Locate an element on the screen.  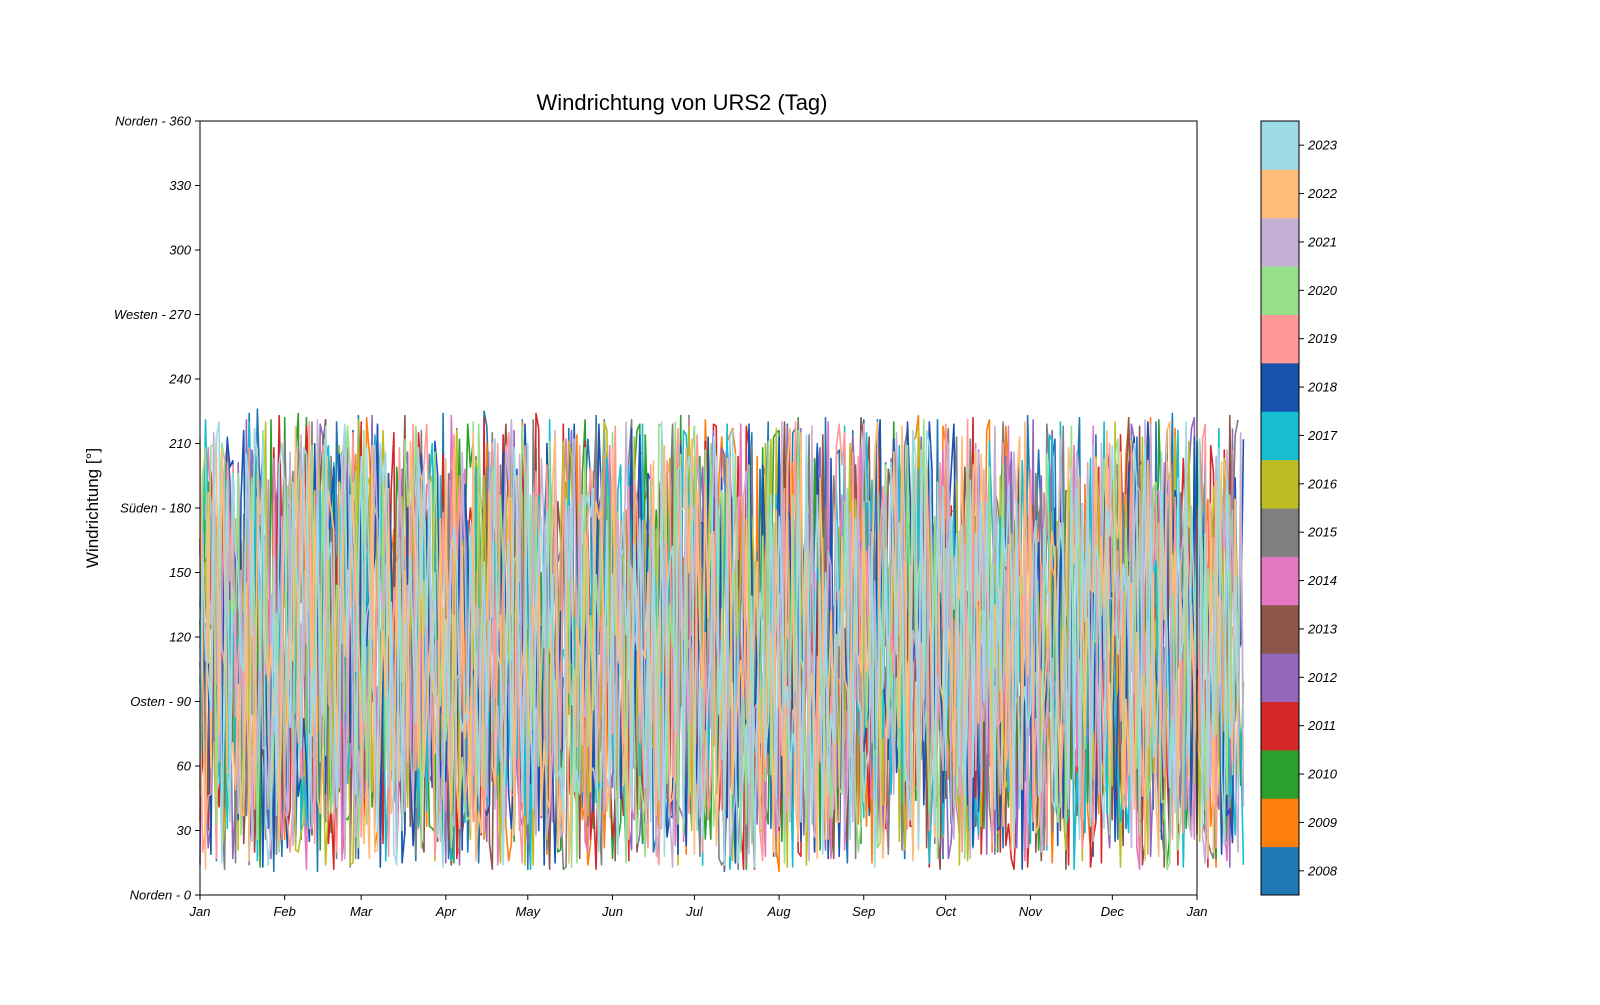
colorbar-swatch-2017 is located at coordinates (1280, 436).